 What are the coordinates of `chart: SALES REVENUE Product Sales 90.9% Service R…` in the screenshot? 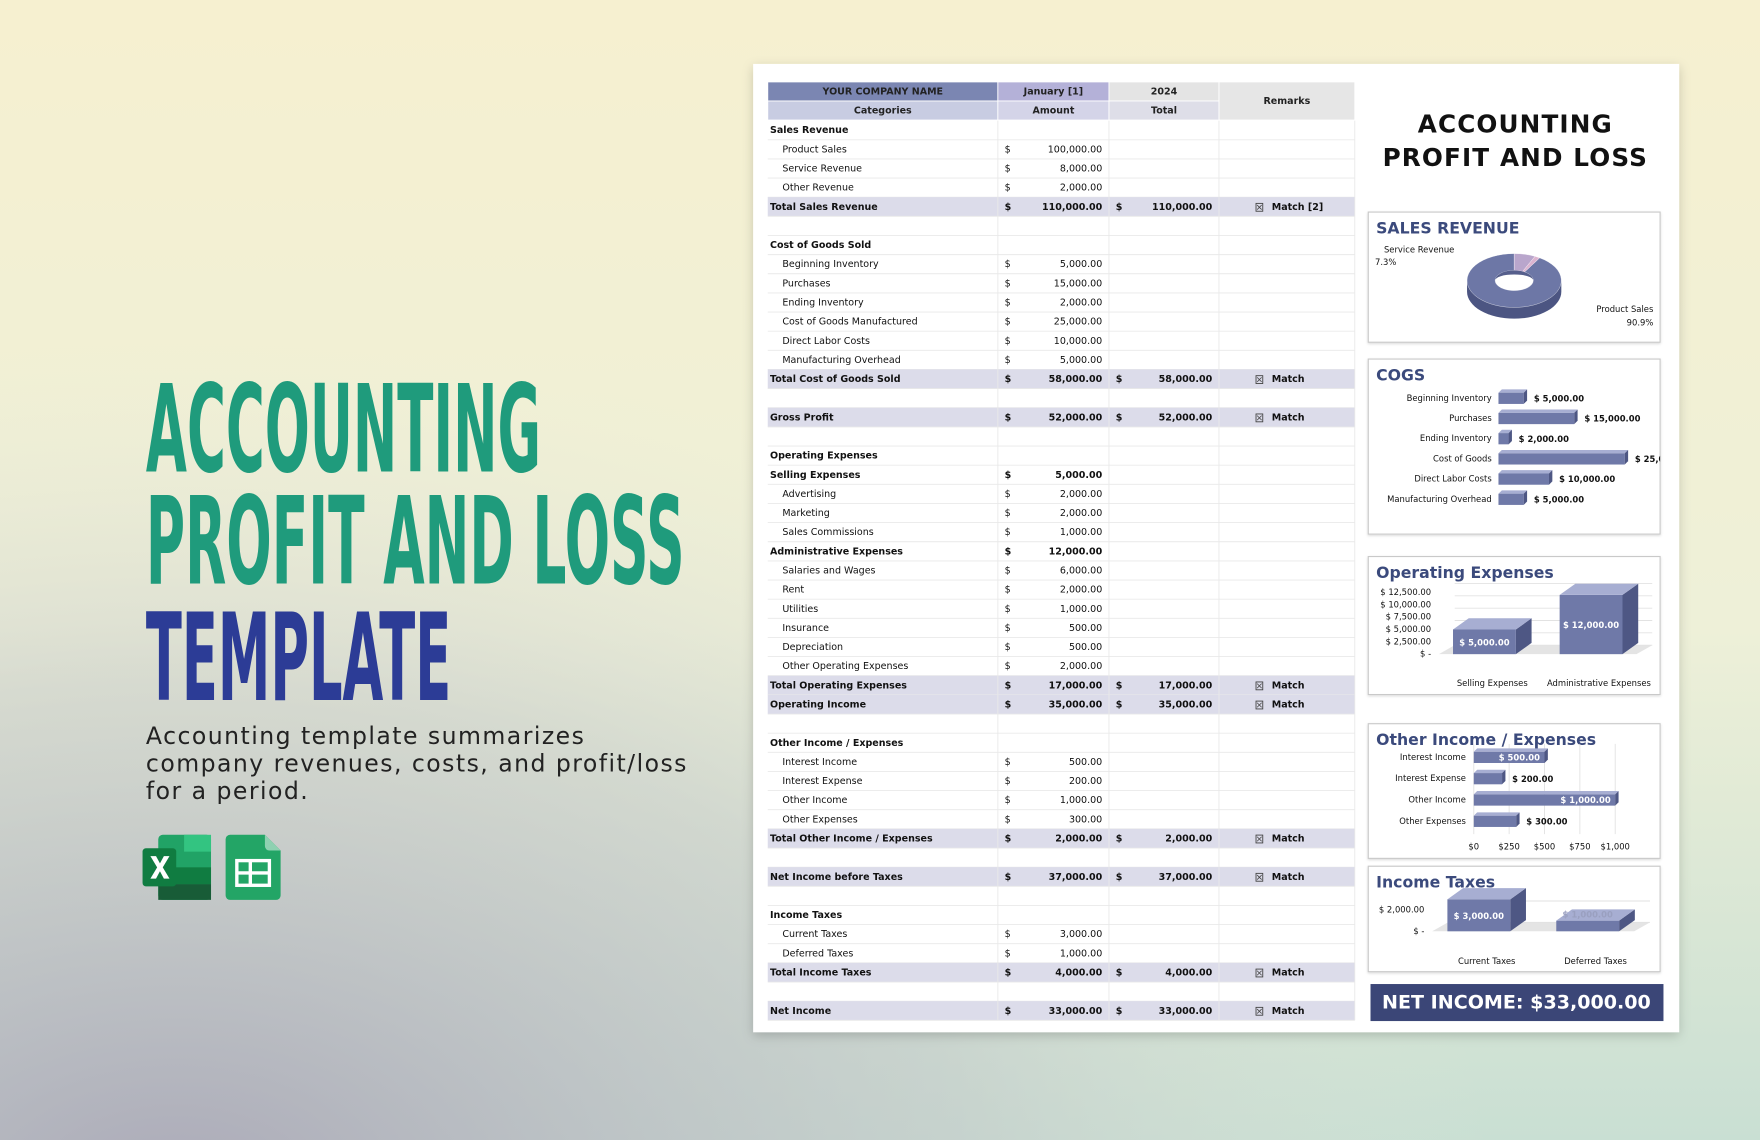 It's located at (1514, 272).